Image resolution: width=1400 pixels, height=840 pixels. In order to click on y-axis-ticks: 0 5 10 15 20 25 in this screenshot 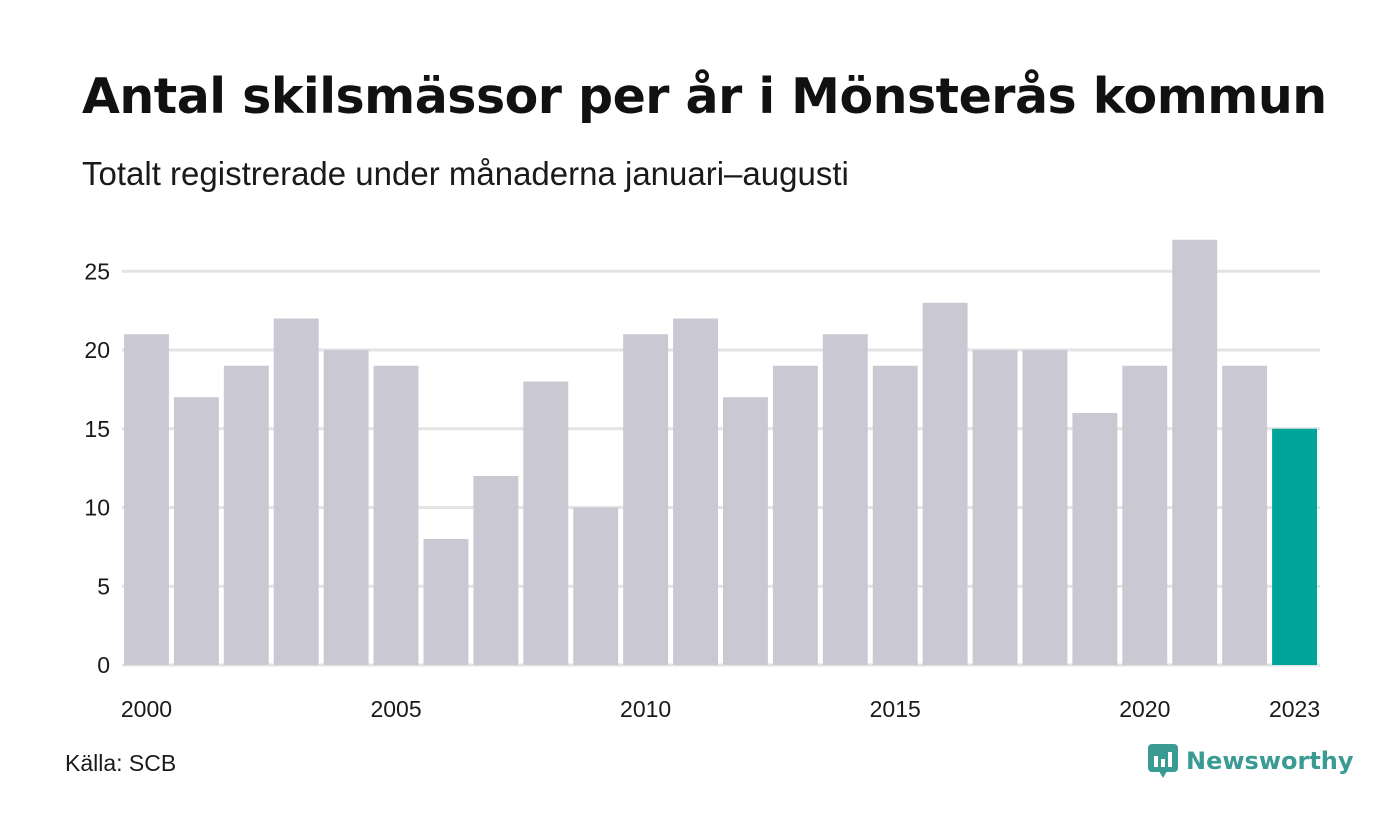, I will do `click(97, 468)`.